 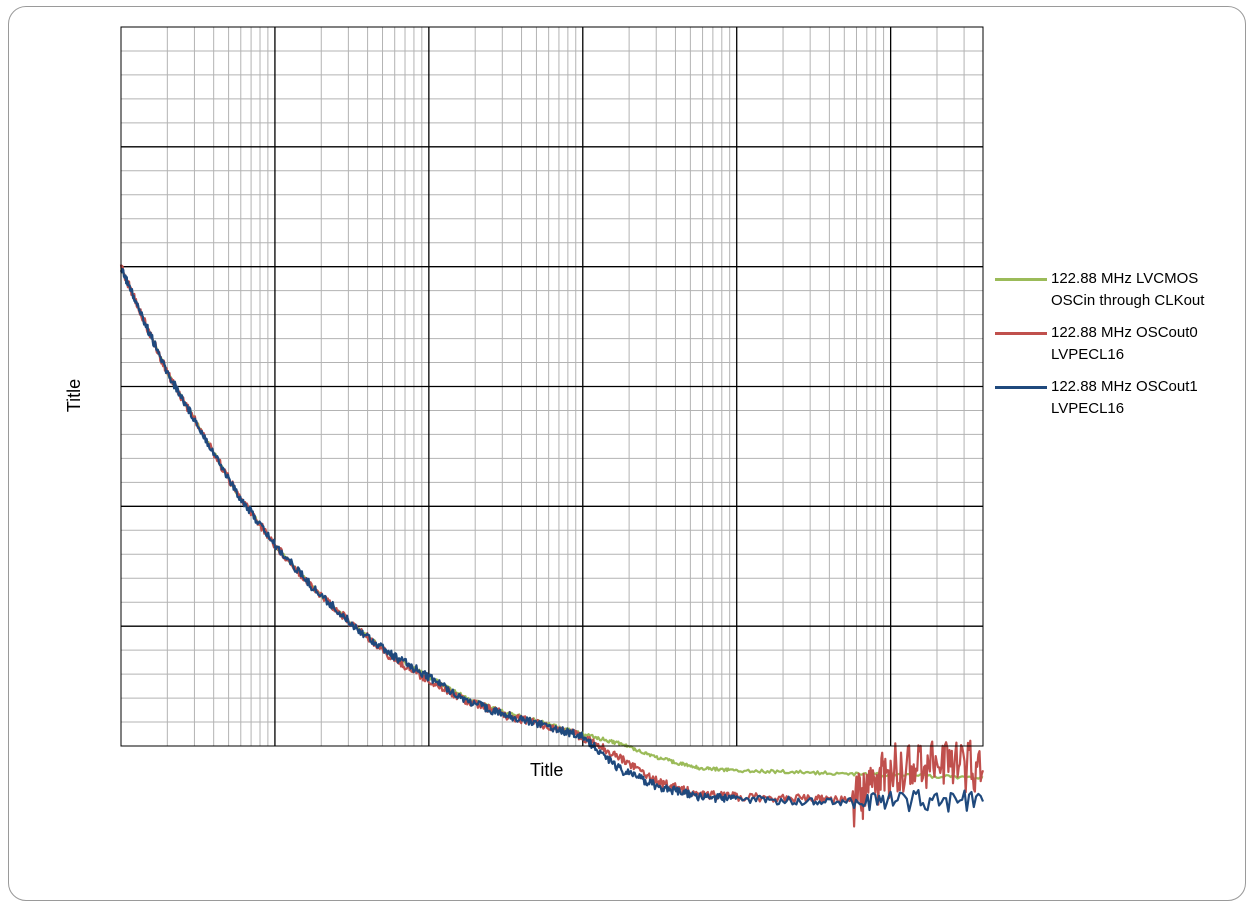 What do you see at coordinates (74, 395) in the screenshot?
I see `y-axis-title: Title` at bounding box center [74, 395].